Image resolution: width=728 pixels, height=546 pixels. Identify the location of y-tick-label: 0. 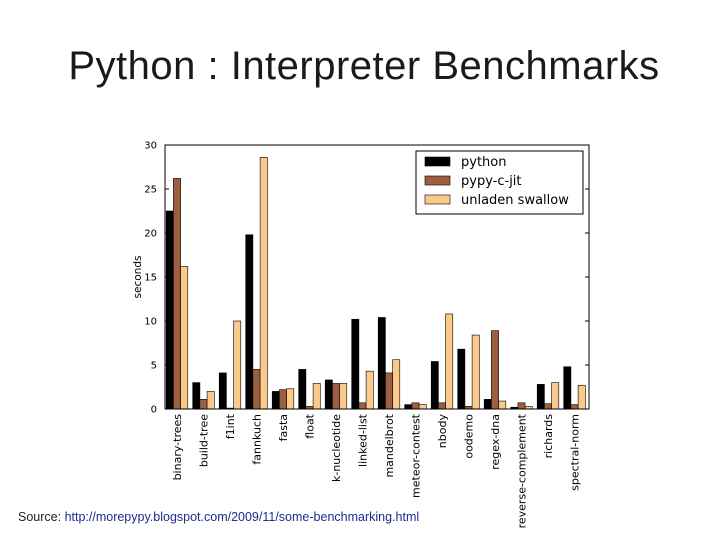
(154, 410).